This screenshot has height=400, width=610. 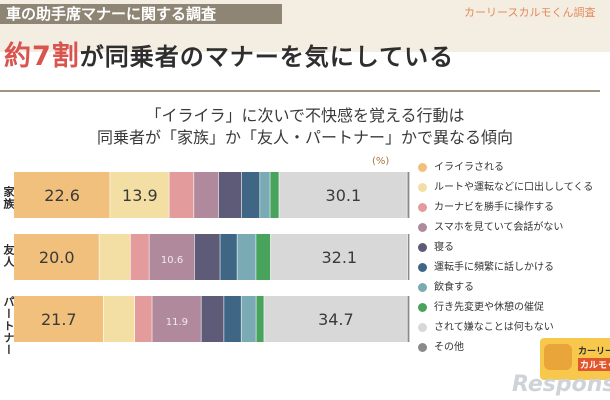 I want to click on legend-label: されて嫌なことは何もない, so click(x=494, y=327).